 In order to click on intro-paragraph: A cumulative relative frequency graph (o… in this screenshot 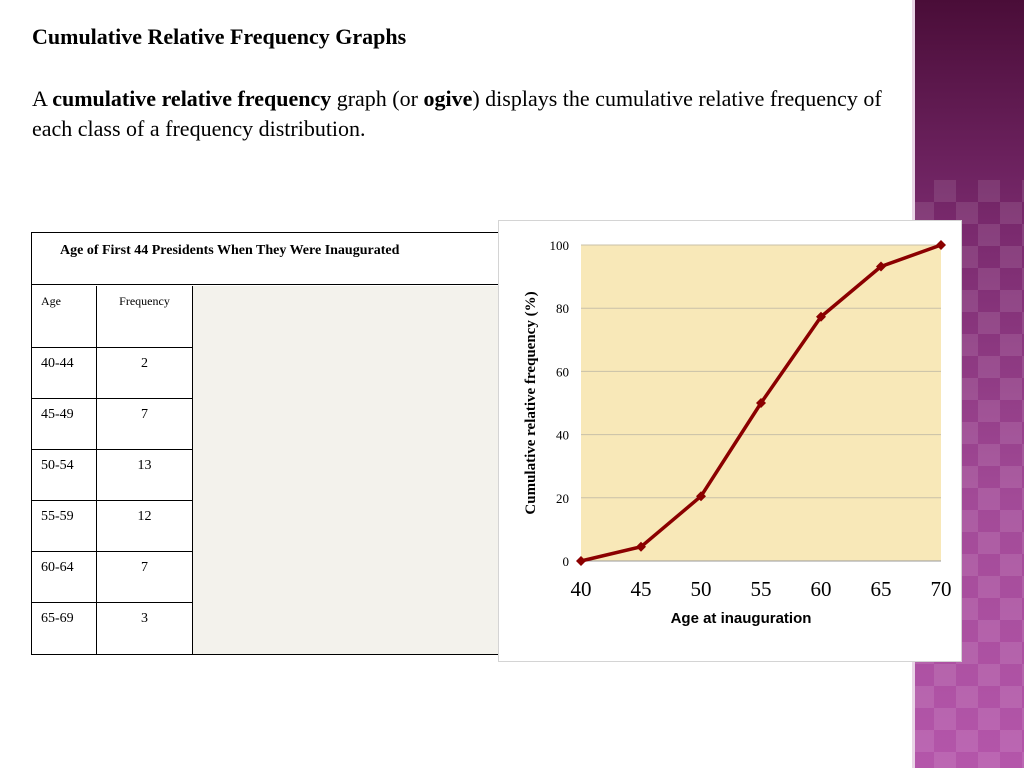, I will do `click(462, 114)`.